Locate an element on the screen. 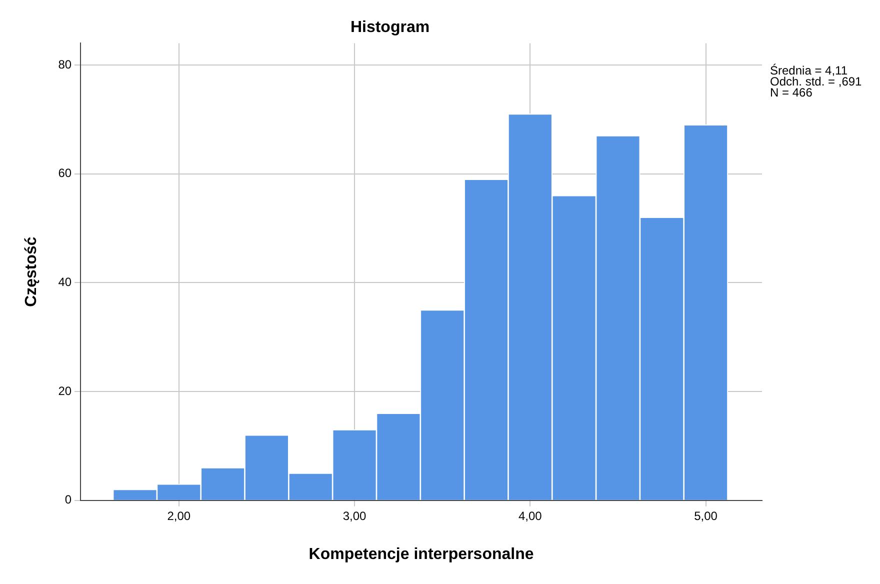 The width and height of the screenshot is (880, 584). y-tick-label: 80 is located at coordinates (65, 64).